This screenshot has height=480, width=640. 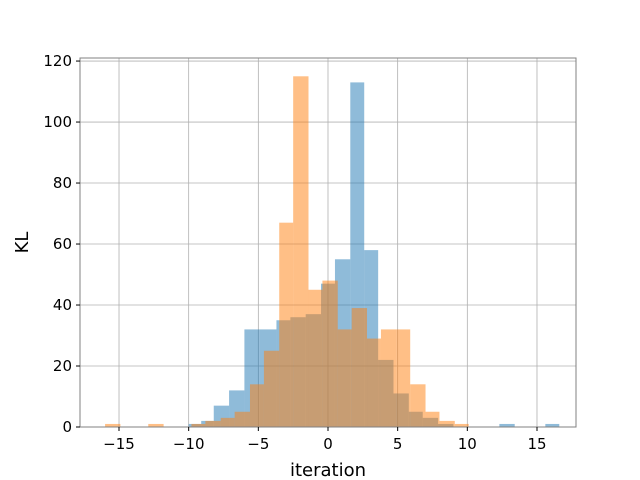 I want to click on y-tick-label: 100, so click(x=57, y=122).